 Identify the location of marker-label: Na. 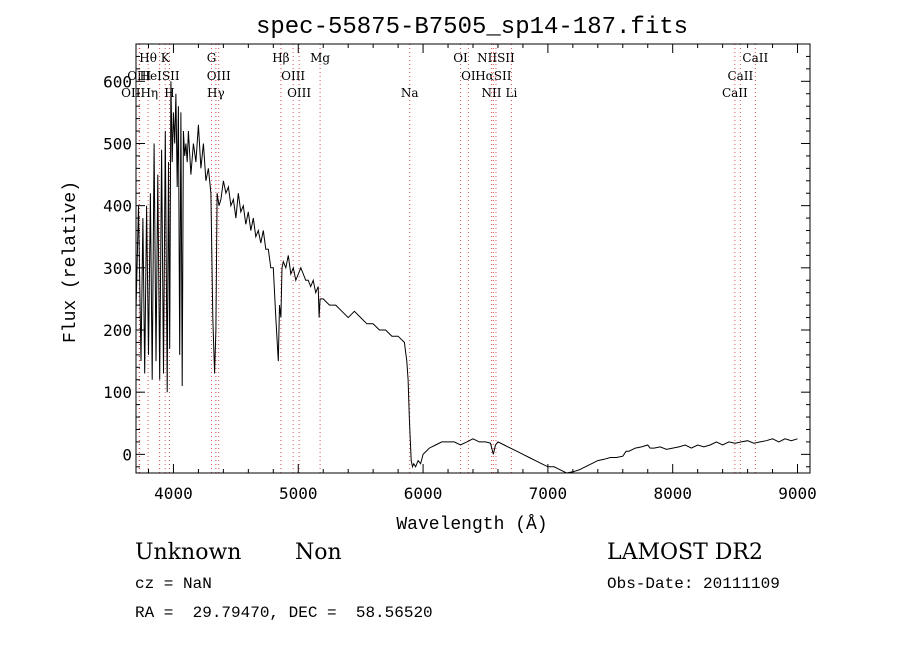
(410, 93).